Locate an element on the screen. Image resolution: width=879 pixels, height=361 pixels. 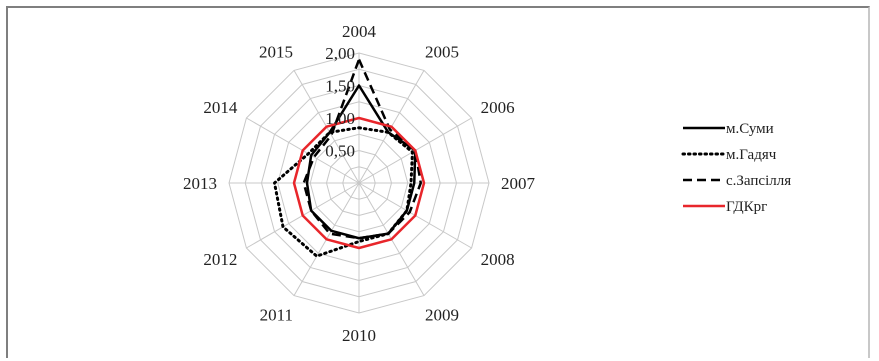
category-label-2010: 2010 is located at coordinates (359, 335).